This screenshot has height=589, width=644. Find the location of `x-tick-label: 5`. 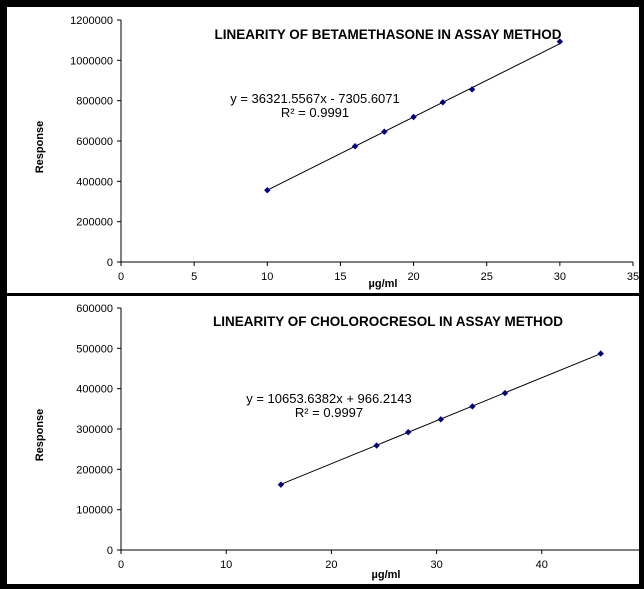

x-tick-label: 5 is located at coordinates (194, 277).